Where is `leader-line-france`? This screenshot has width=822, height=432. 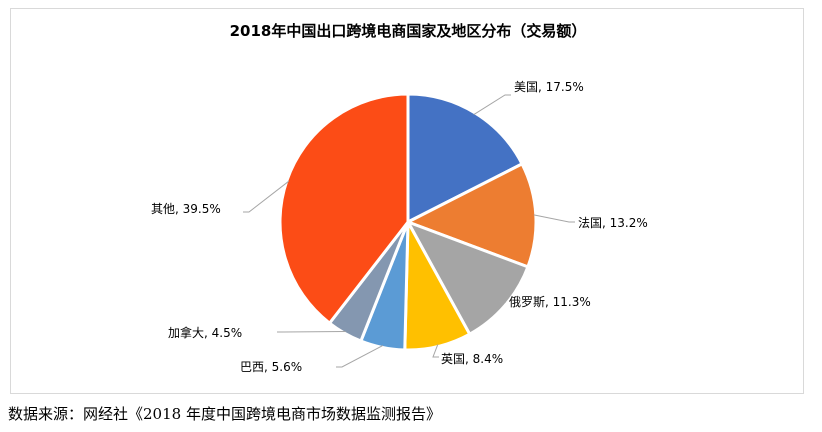 leader-line-france is located at coordinates (554, 218).